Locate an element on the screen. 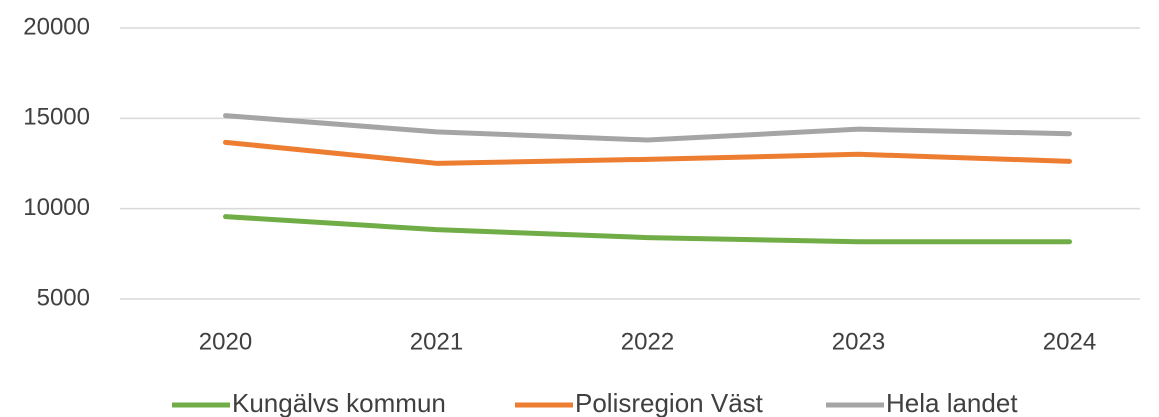 The height and width of the screenshot is (417, 1159). x-tick-label: 2022 is located at coordinates (647, 341).